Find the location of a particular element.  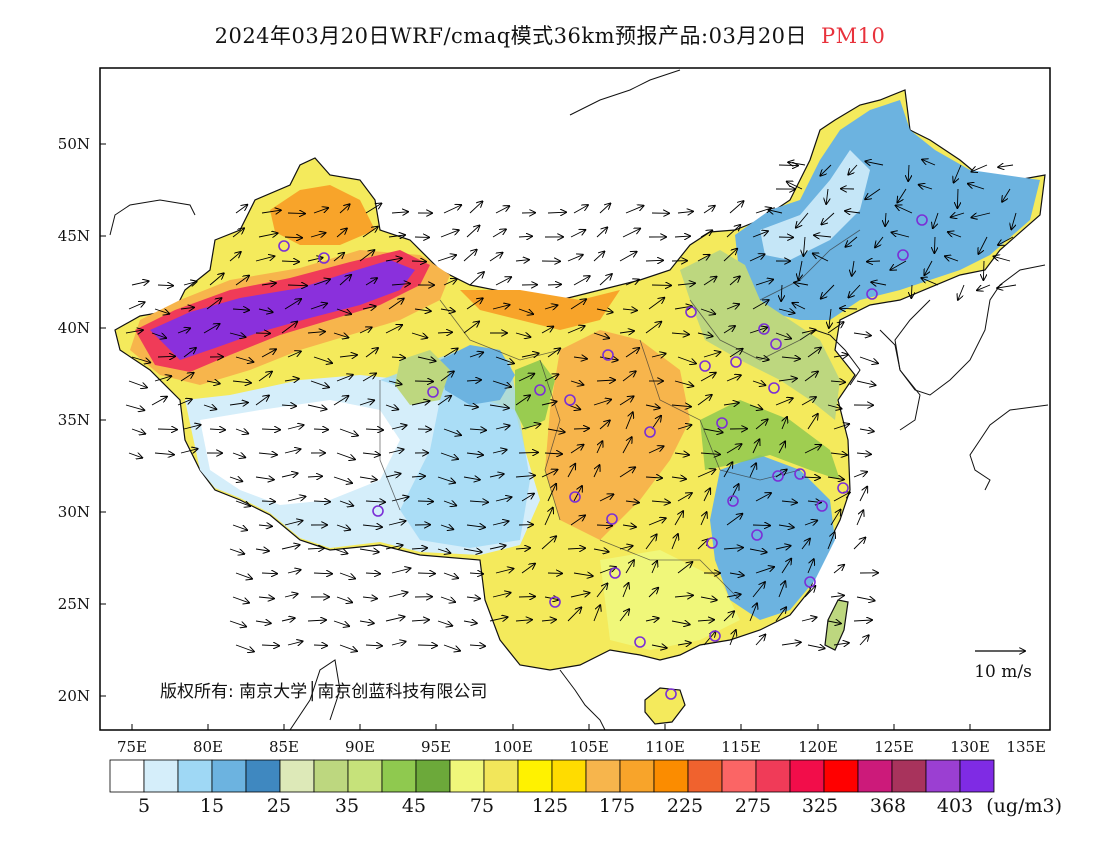

lat-tick-label: 35N is located at coordinates (74, 420).